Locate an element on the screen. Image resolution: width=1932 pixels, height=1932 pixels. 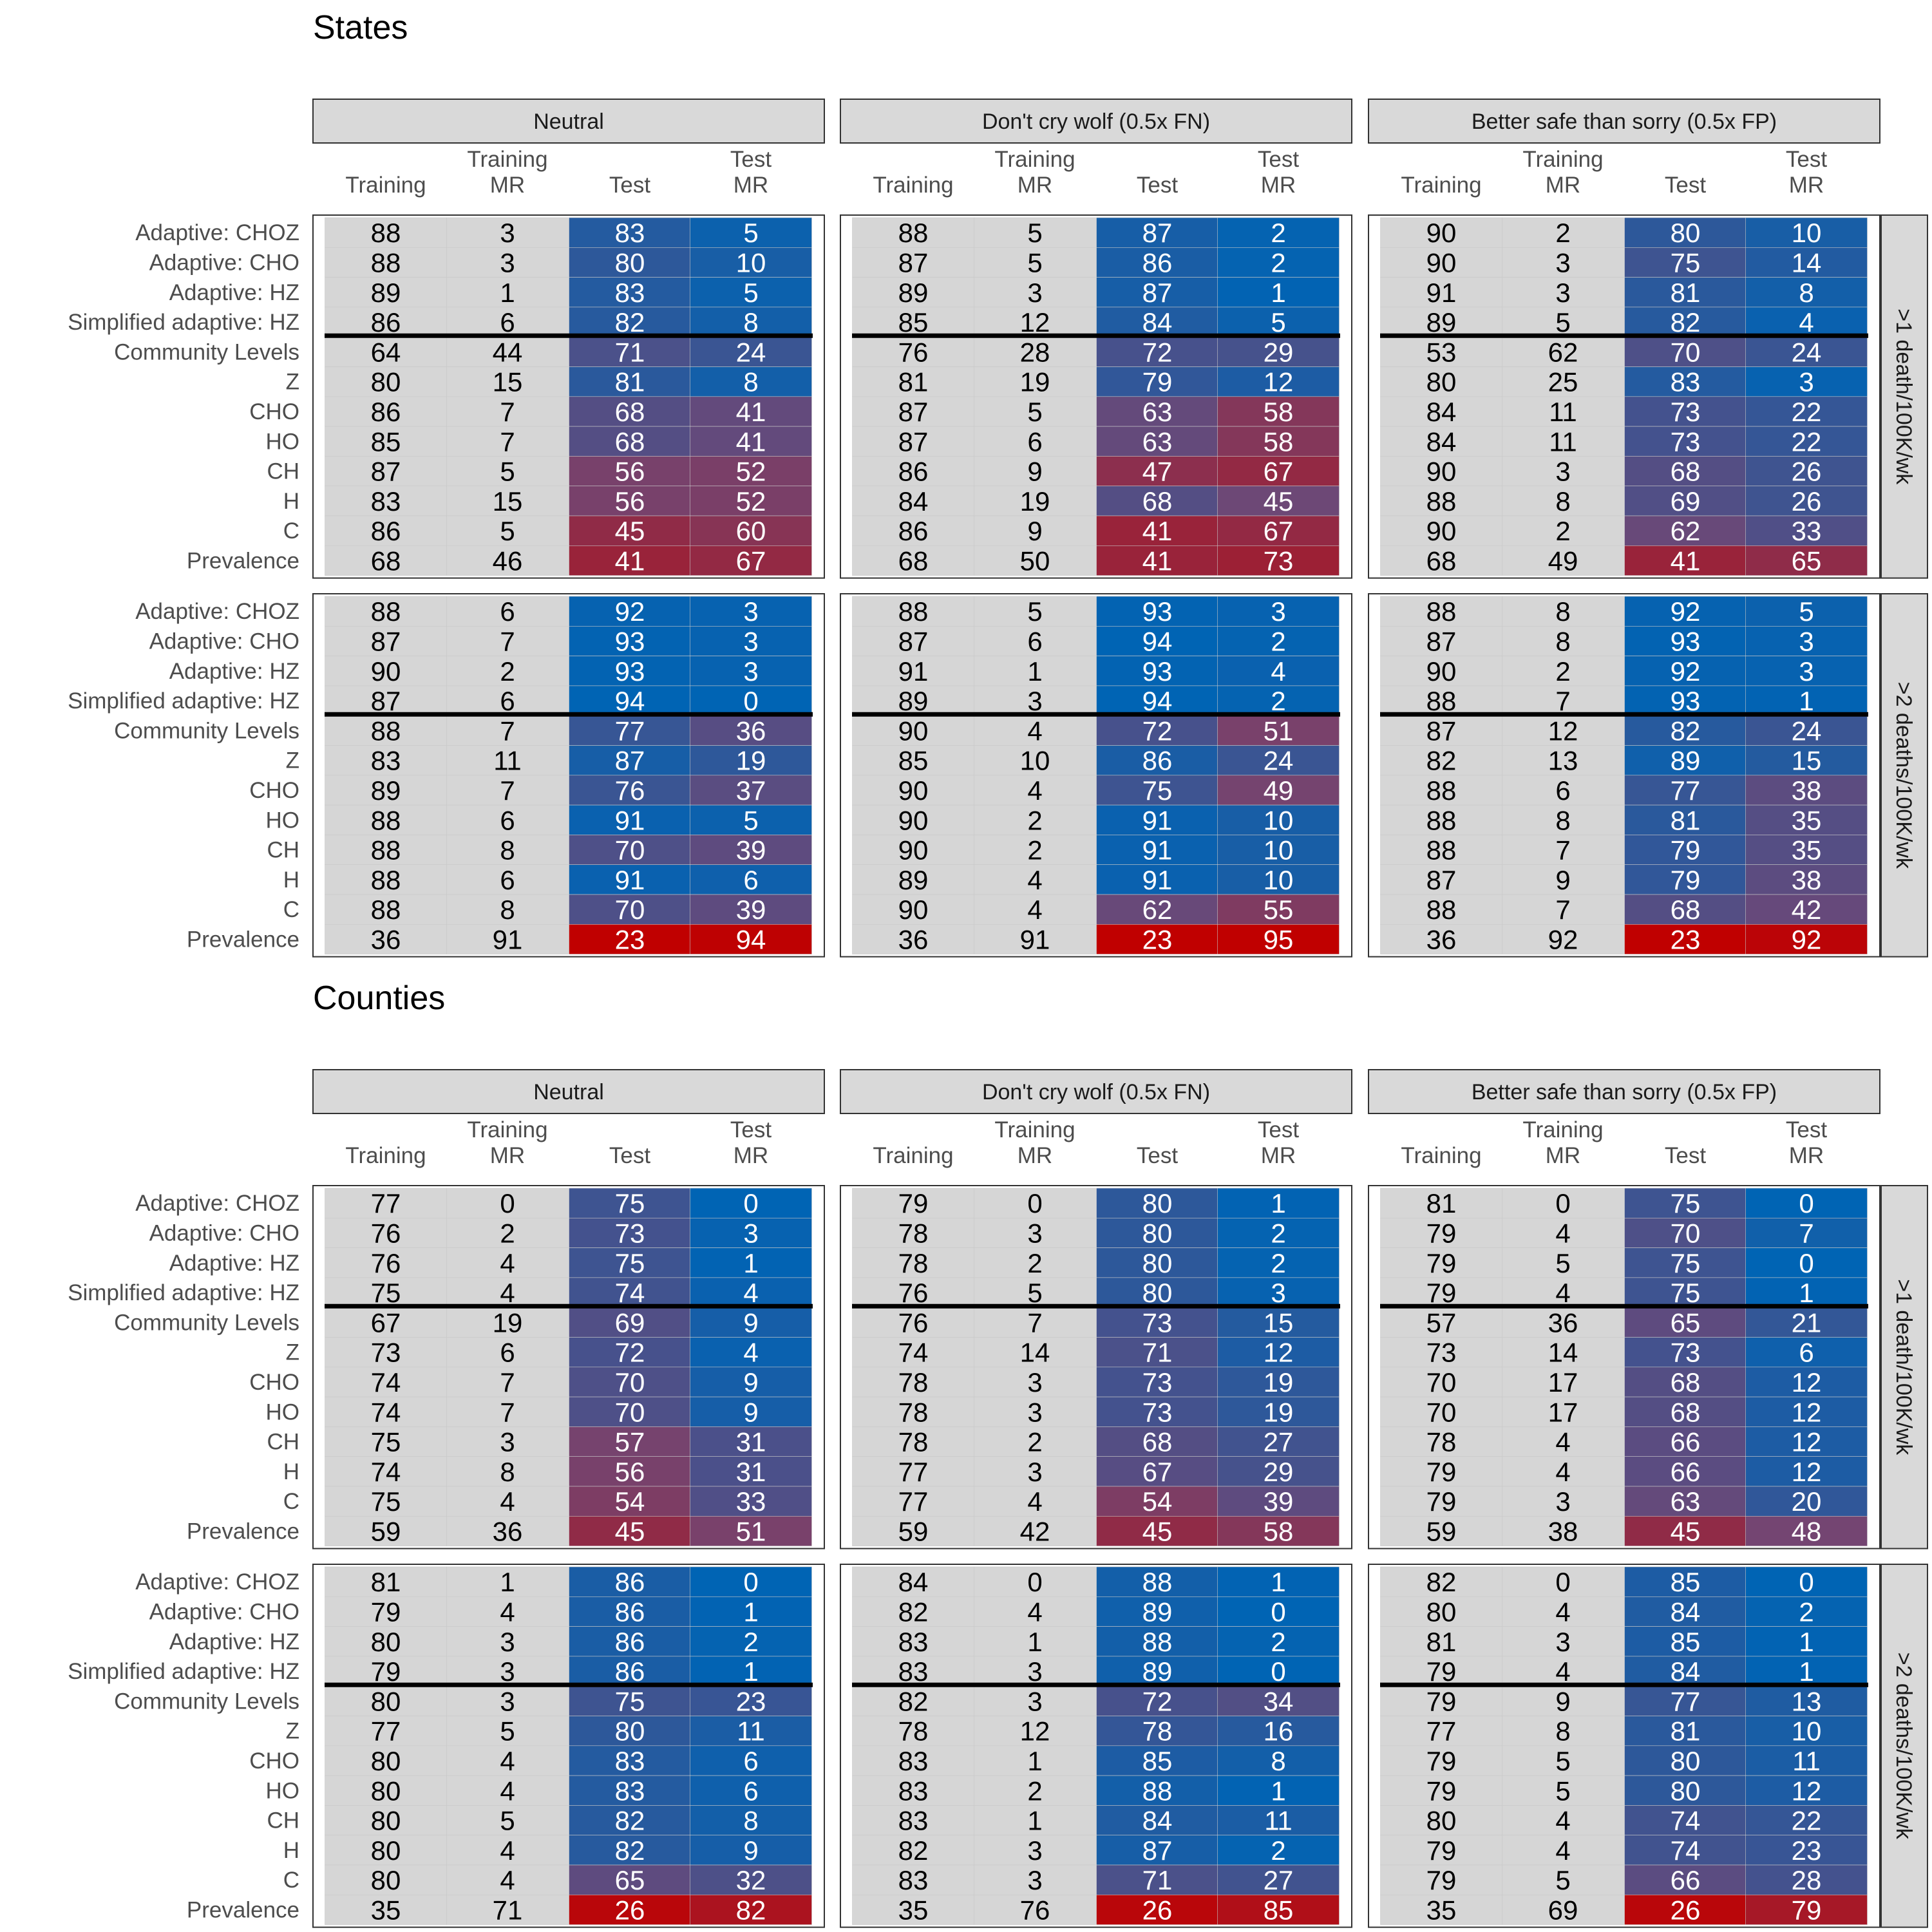
row-label: HO is located at coordinates (283, 820).